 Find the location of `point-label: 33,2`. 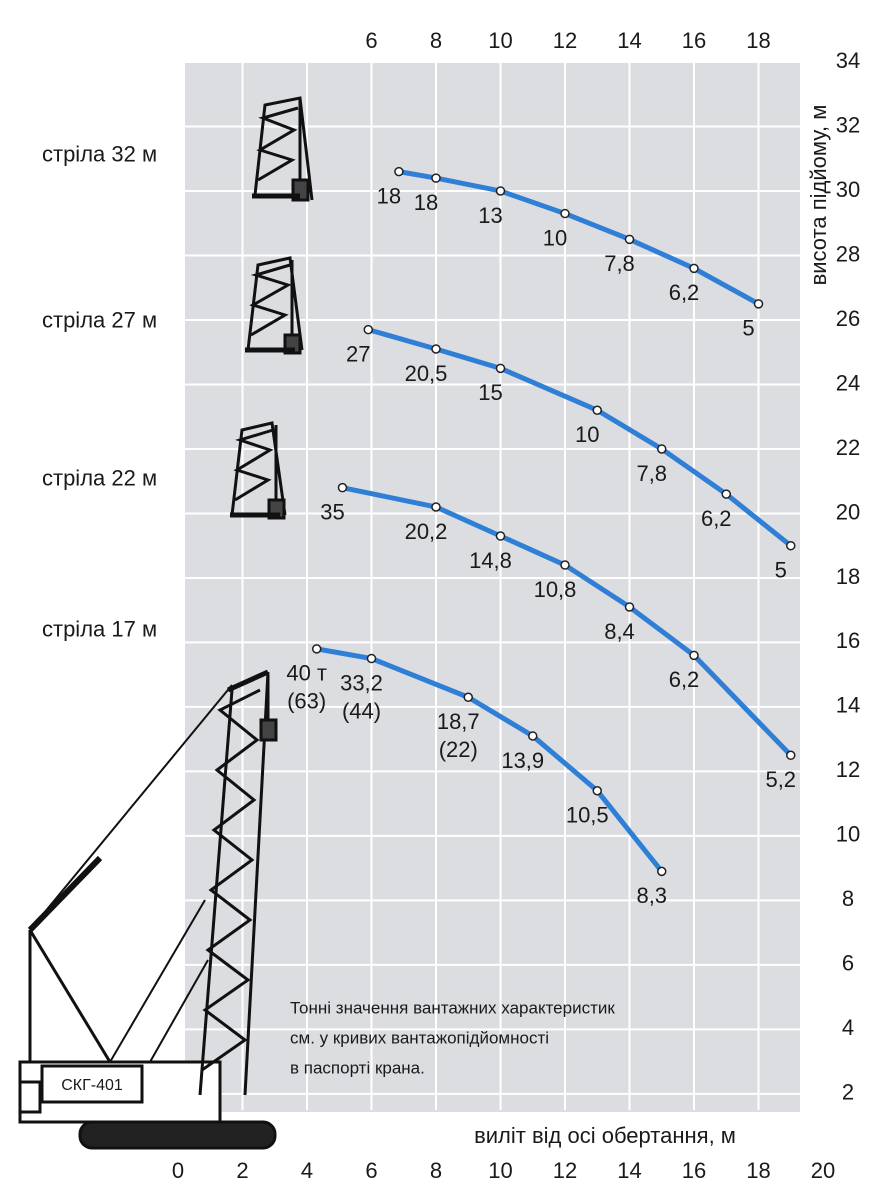

point-label: 33,2 is located at coordinates (361, 682).